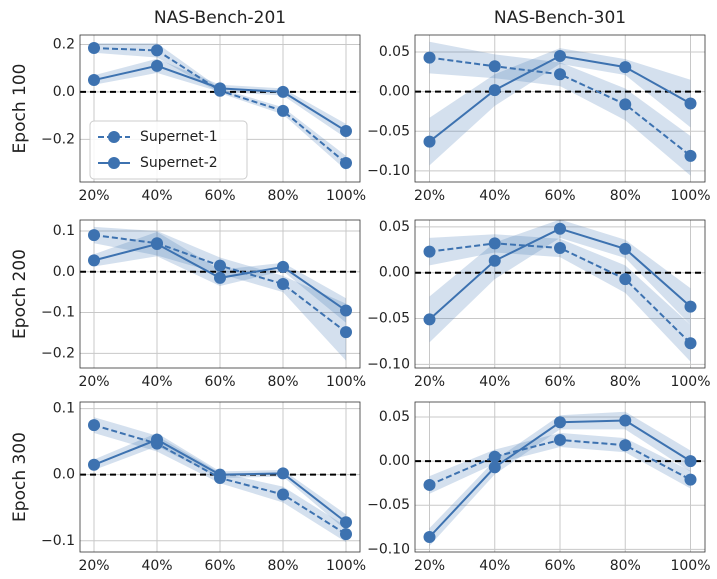 The image size is (717, 579). I want to click on chart-title: NAS-Bench-301, so click(560, 18).